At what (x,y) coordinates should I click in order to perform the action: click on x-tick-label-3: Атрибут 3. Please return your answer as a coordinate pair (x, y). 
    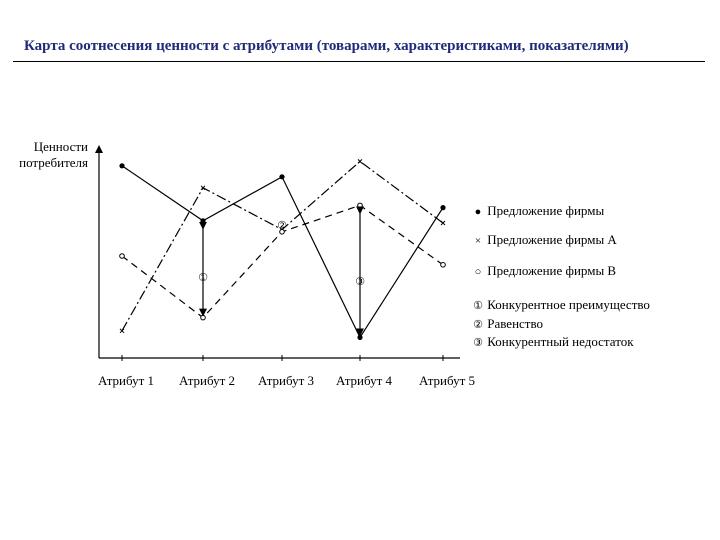
    Looking at the image, I should click on (286, 380).